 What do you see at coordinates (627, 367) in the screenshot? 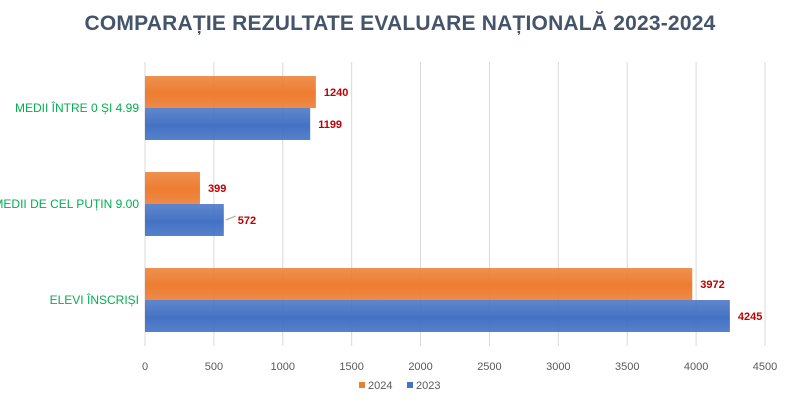
I see `x-tick-label: 3500` at bounding box center [627, 367].